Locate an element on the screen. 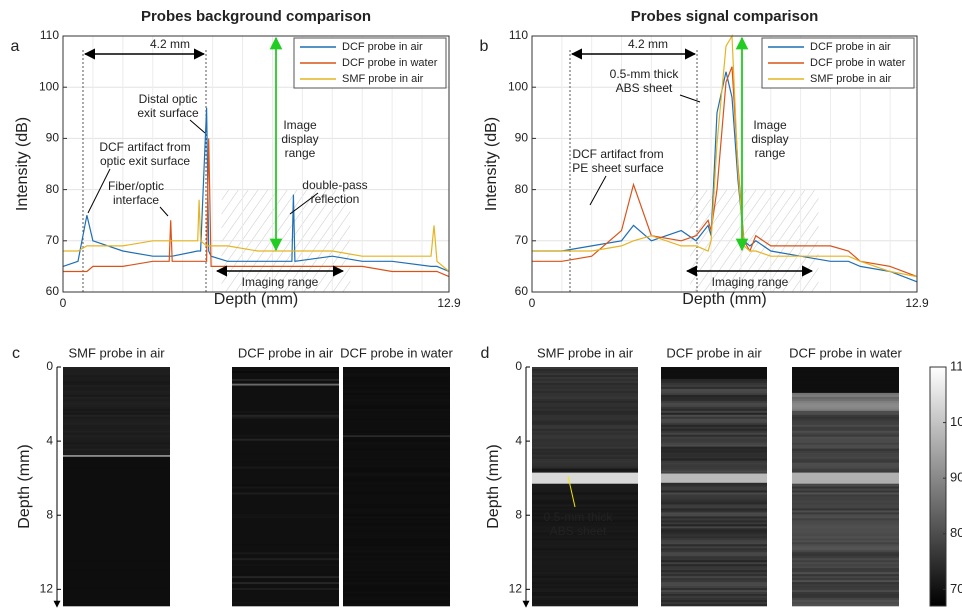 The image size is (962, 609). legend-label: SMF probe in air is located at coordinates (383, 79).